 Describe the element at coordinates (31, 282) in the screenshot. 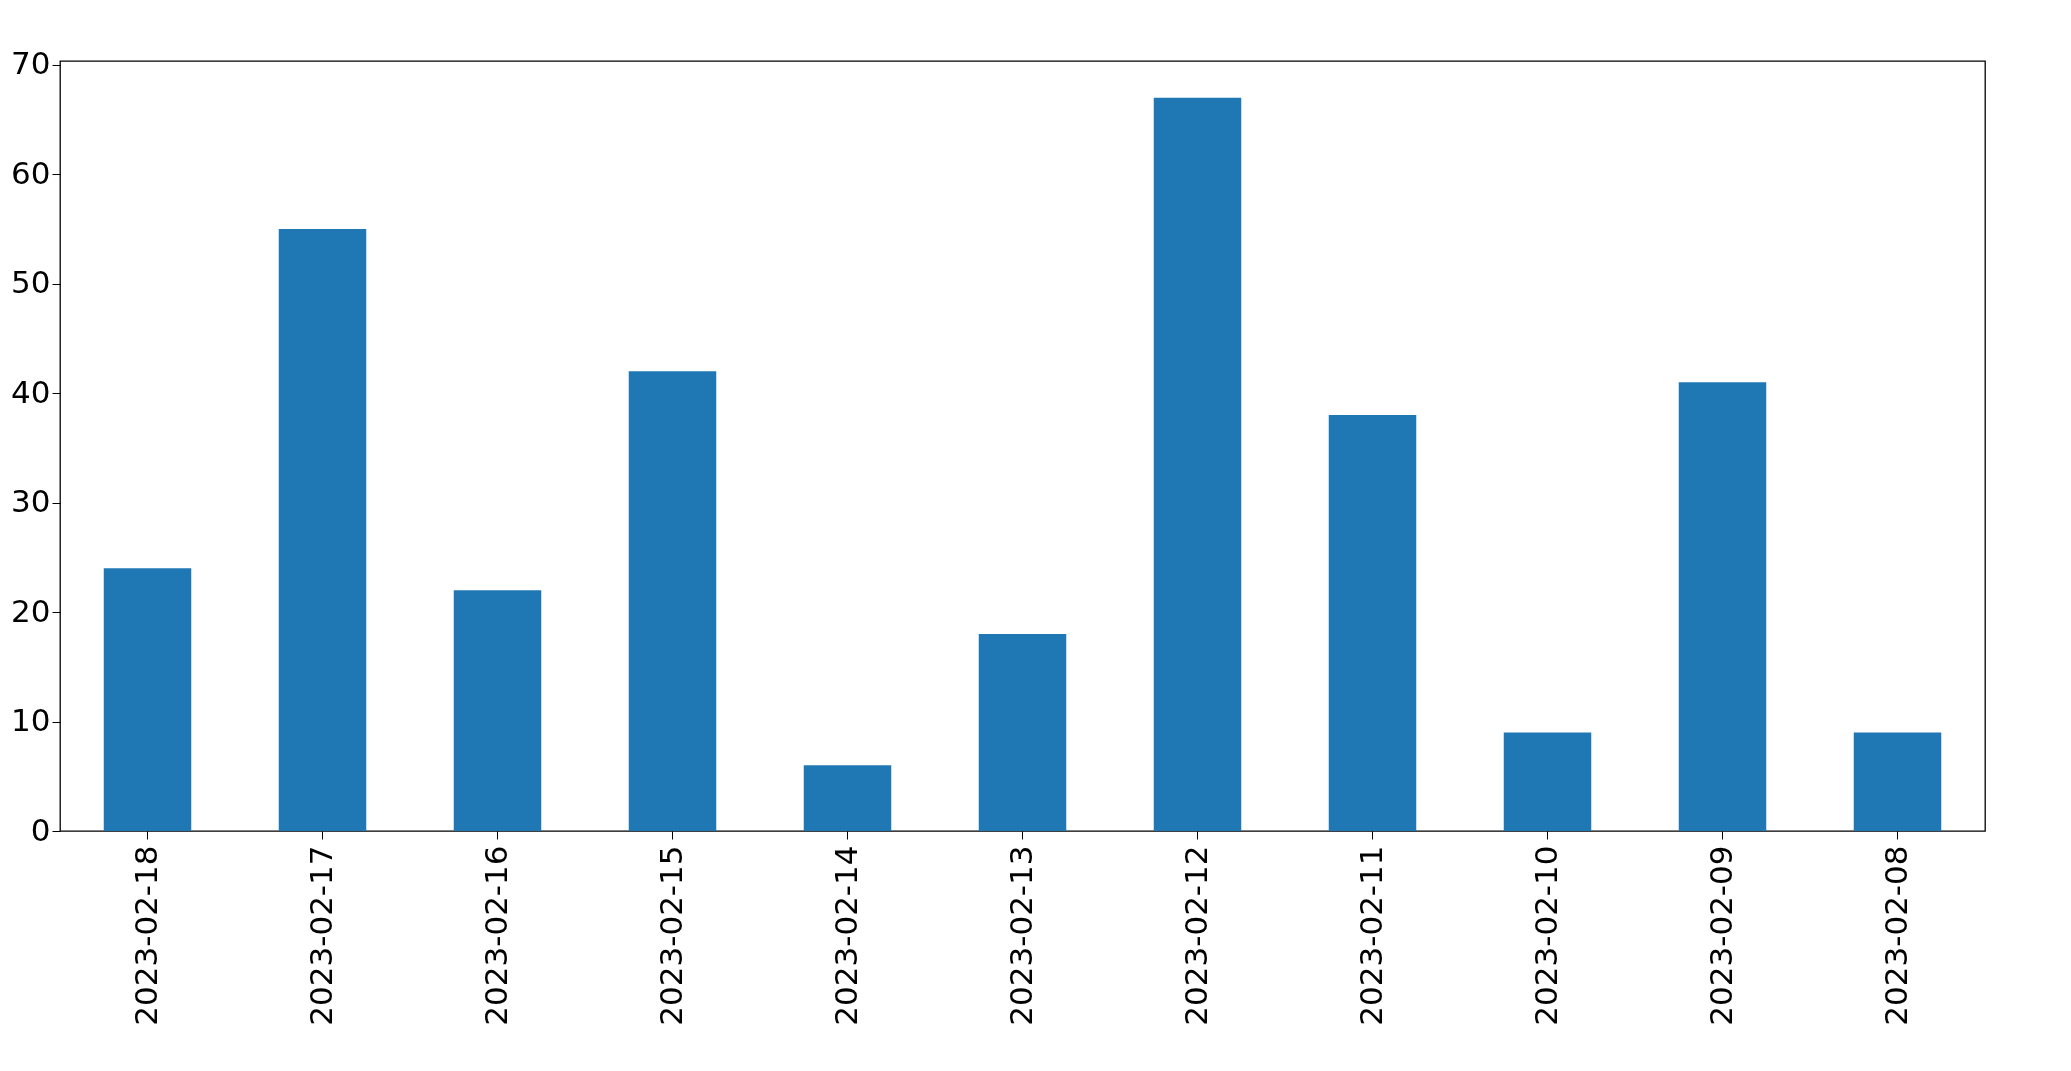

I see `y-tick-label: 50` at that location.